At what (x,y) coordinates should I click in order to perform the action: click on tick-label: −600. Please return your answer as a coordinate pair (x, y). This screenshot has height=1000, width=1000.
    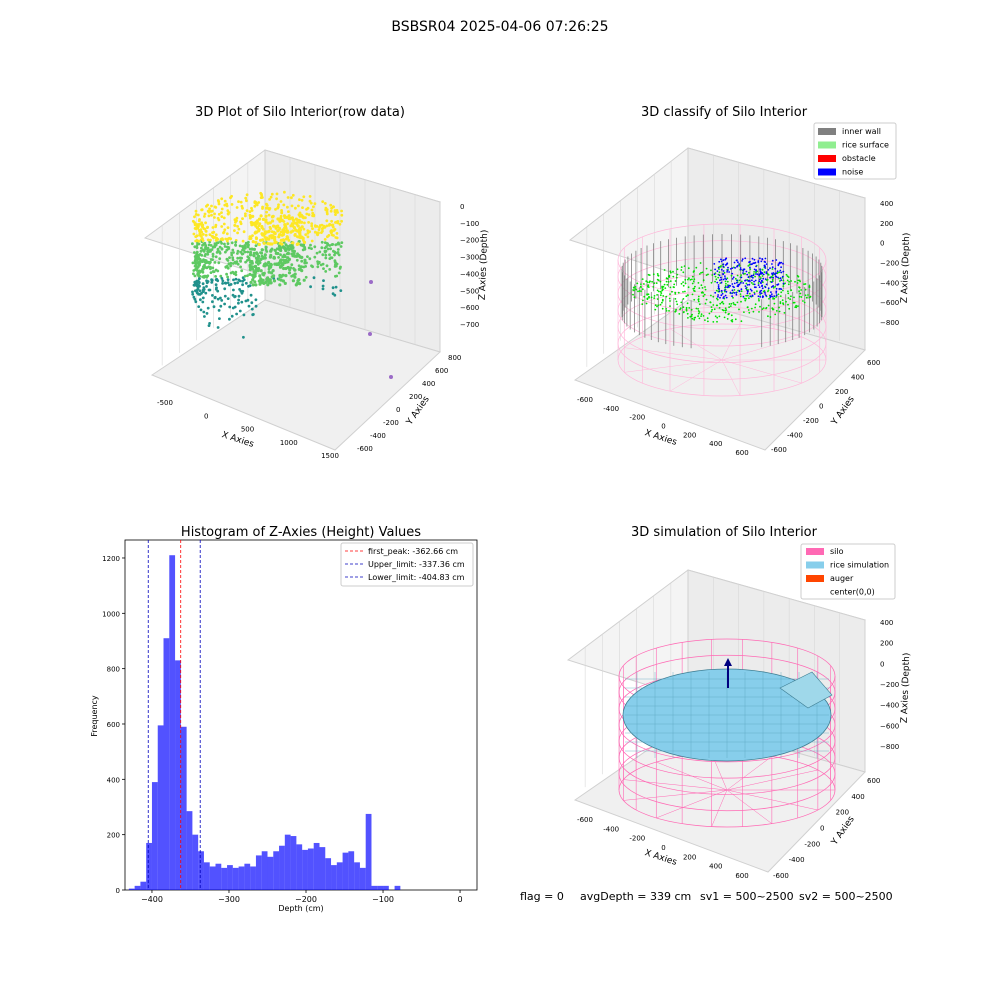
    Looking at the image, I should click on (889, 303).